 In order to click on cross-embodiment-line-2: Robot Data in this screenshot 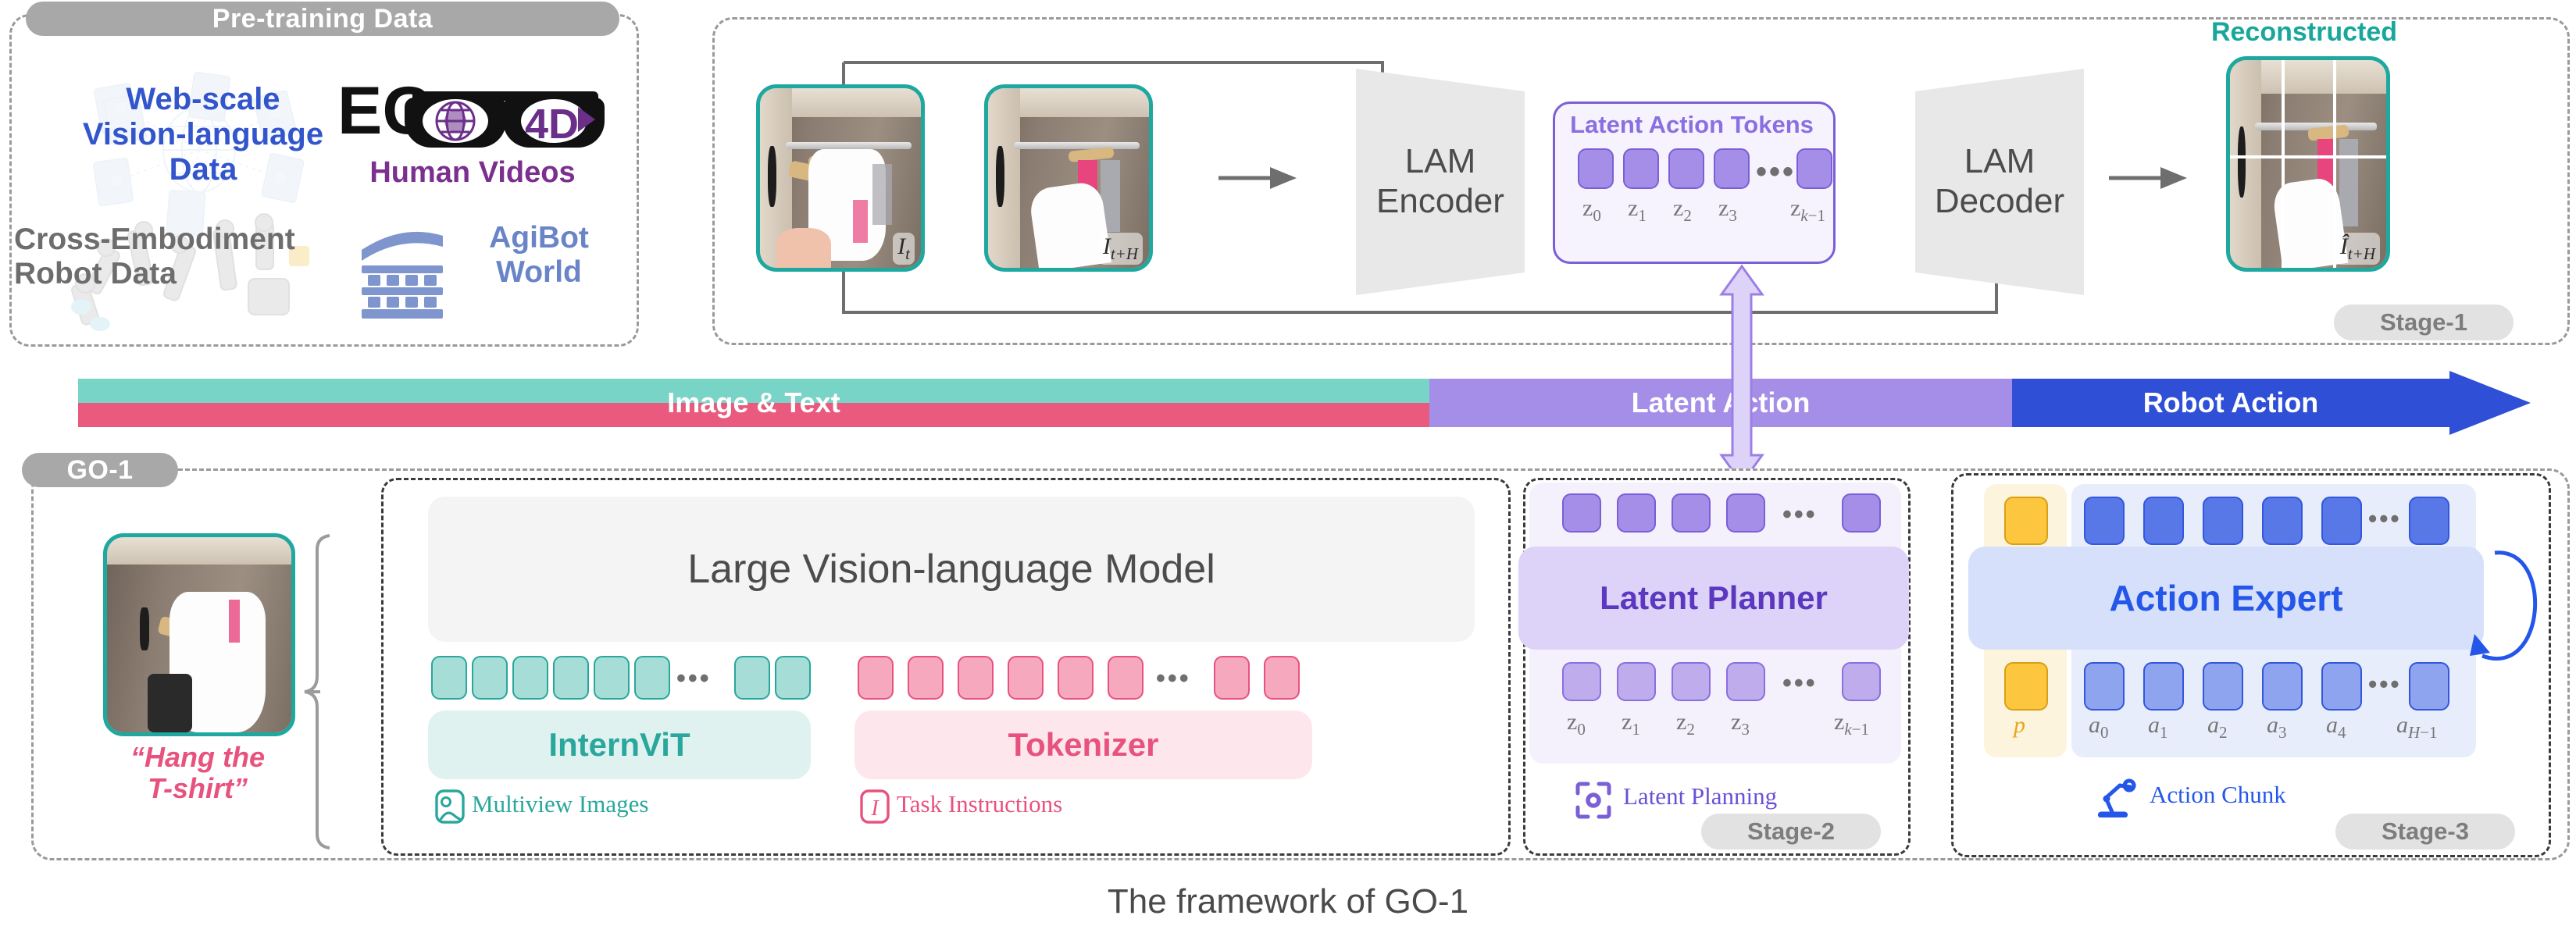, I will do `click(95, 273)`.